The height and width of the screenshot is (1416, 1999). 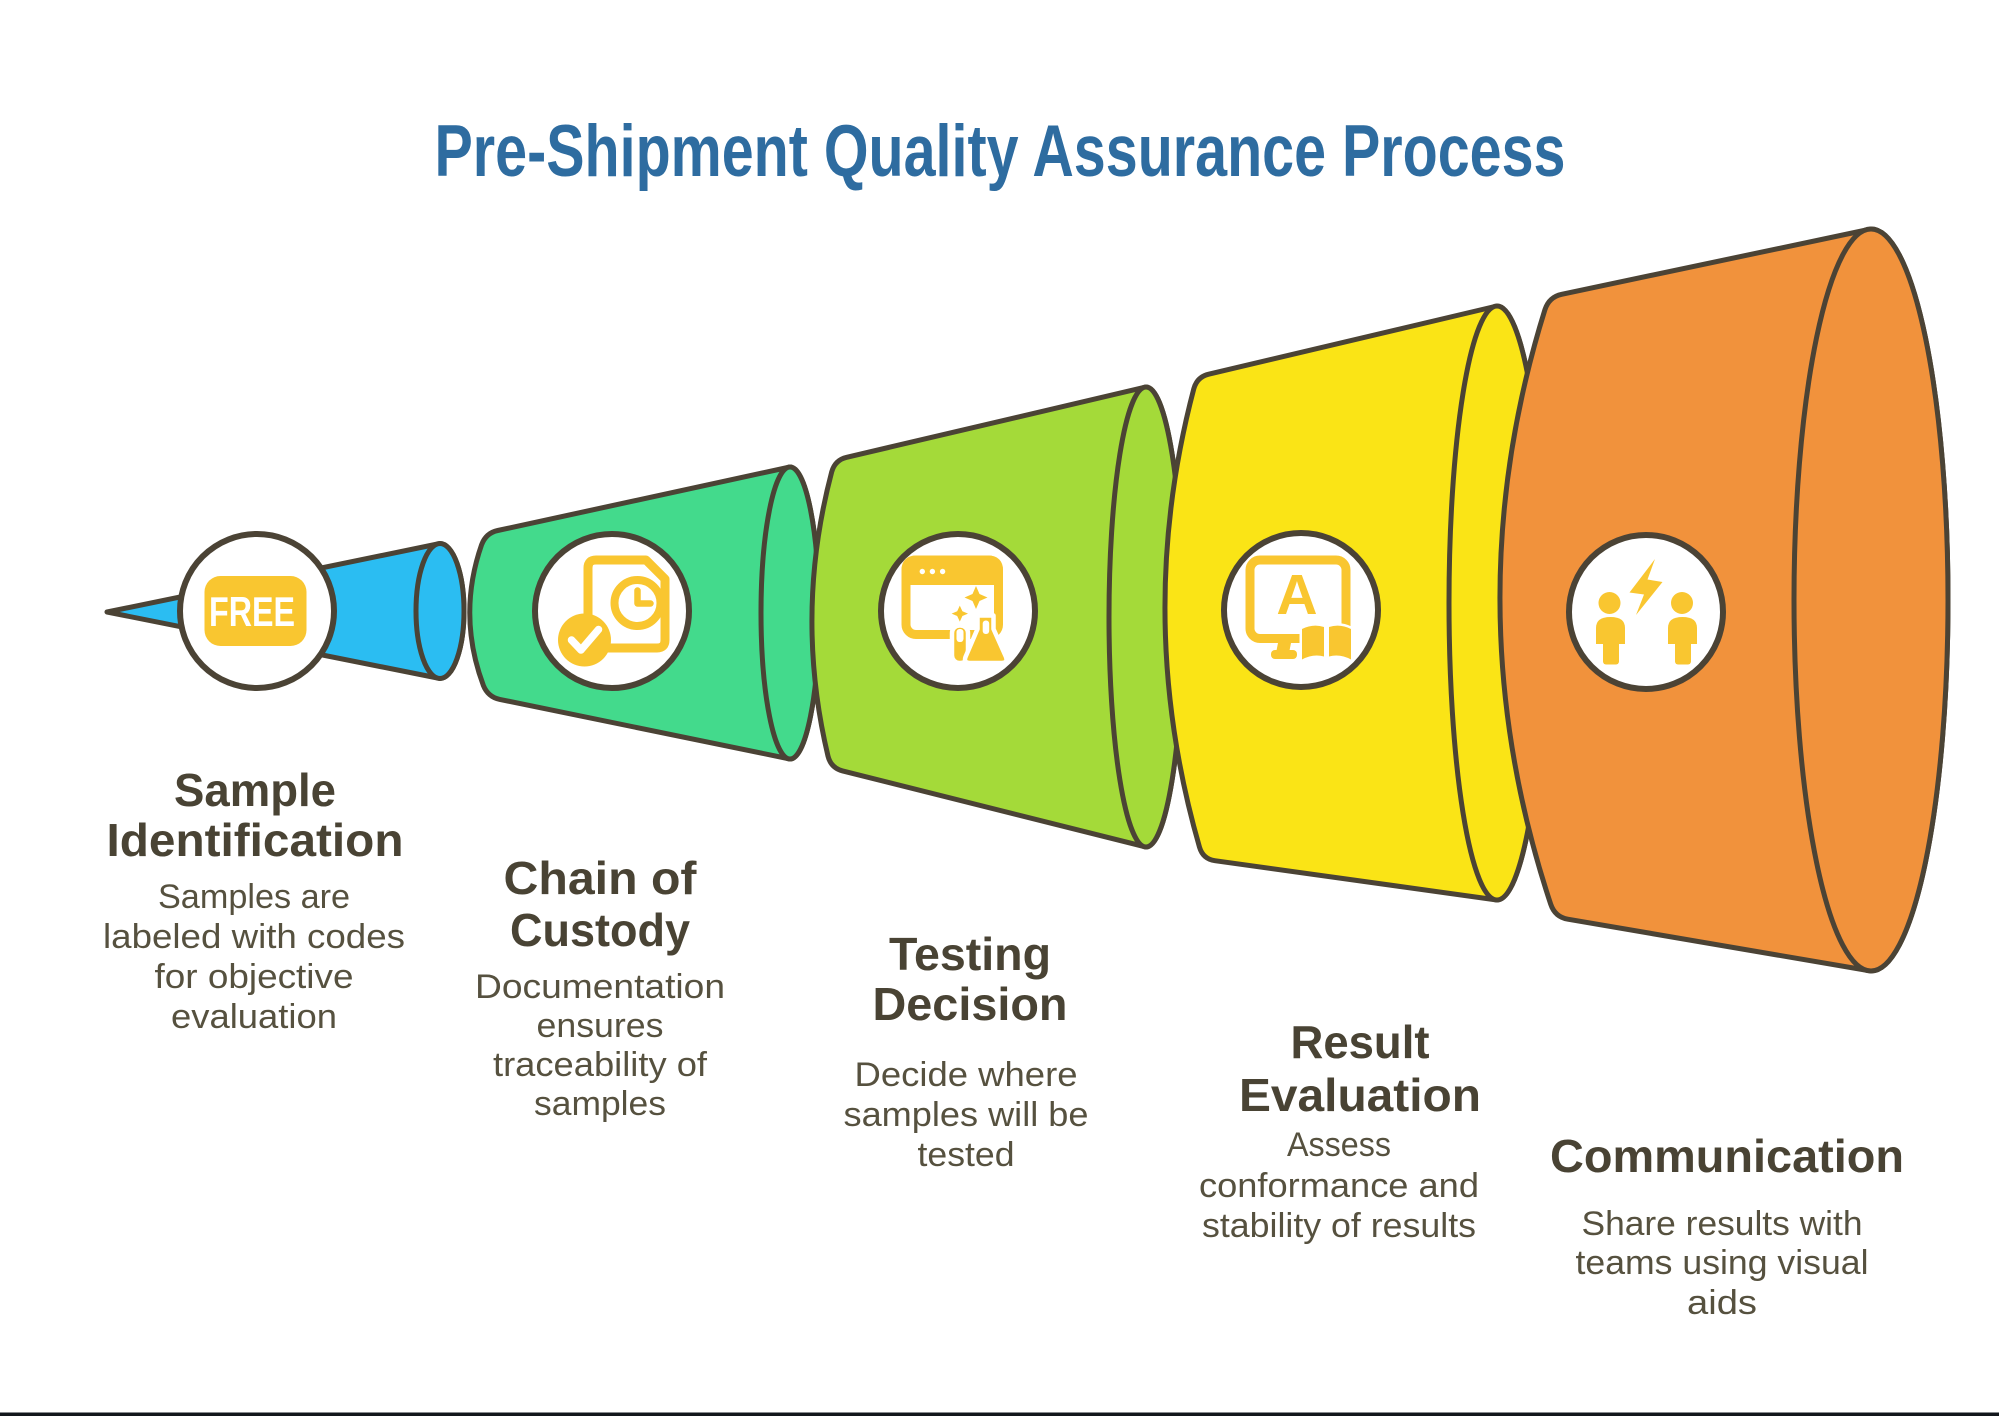 What do you see at coordinates (1296, 595) in the screenshot?
I see `svg-text: A` at bounding box center [1296, 595].